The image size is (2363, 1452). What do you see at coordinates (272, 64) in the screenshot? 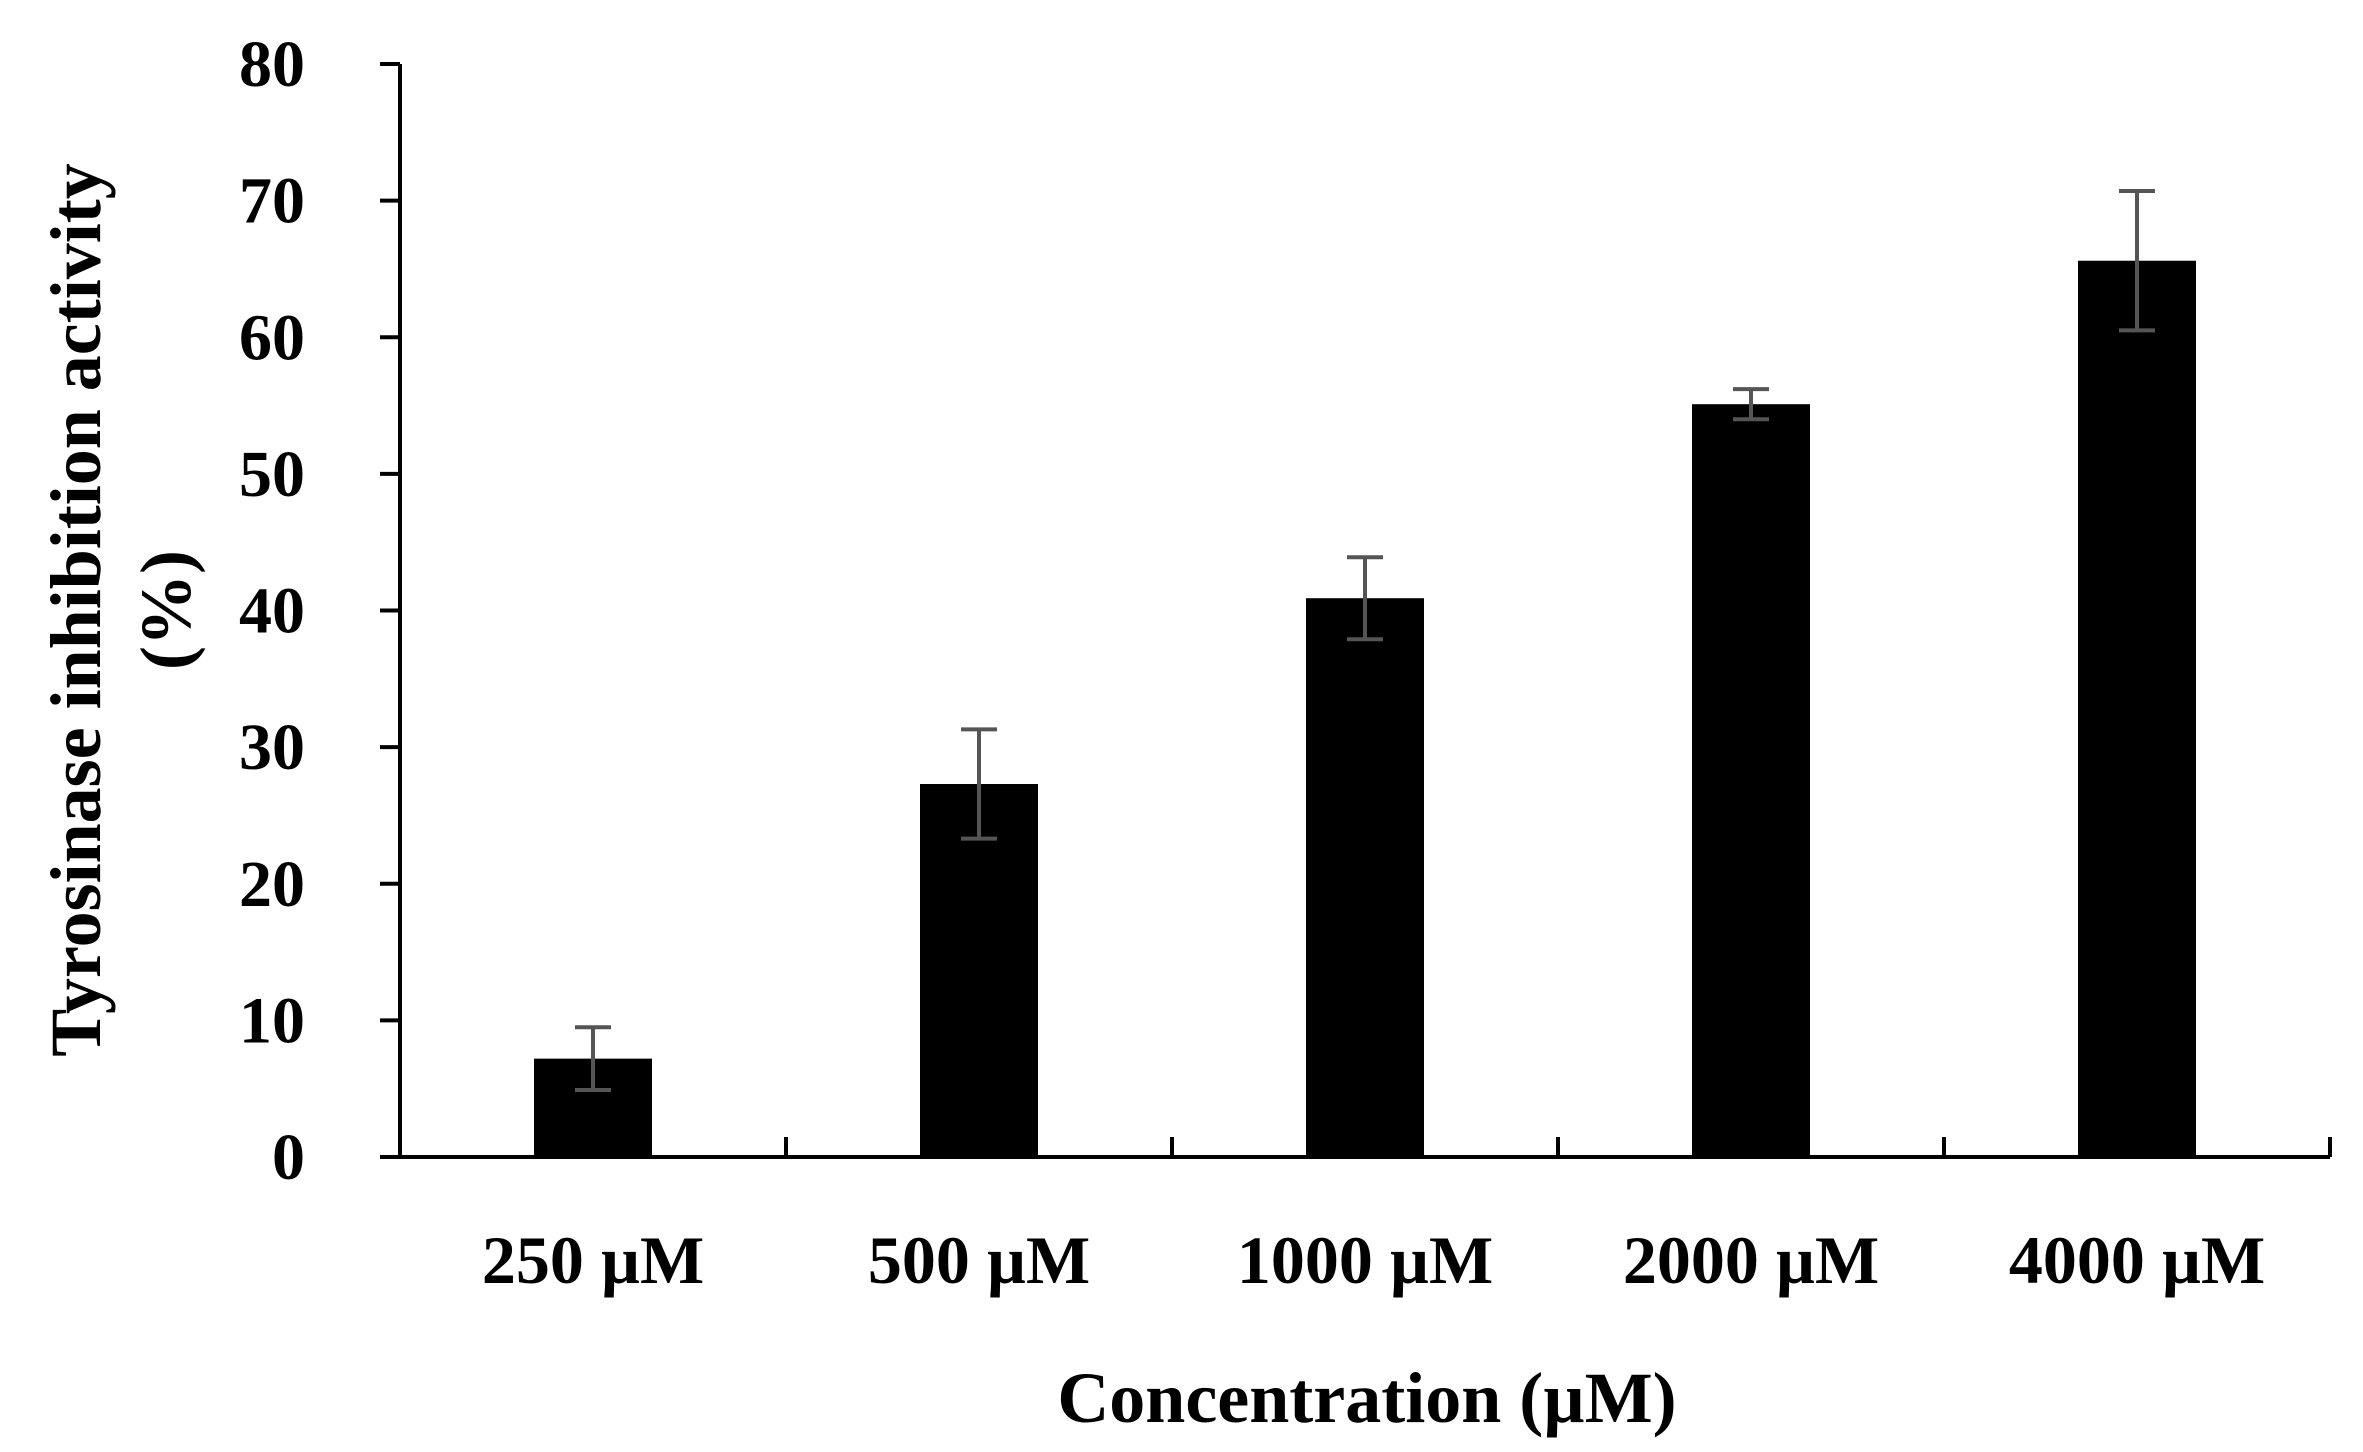
I see `y-tick-label: 80` at bounding box center [272, 64].